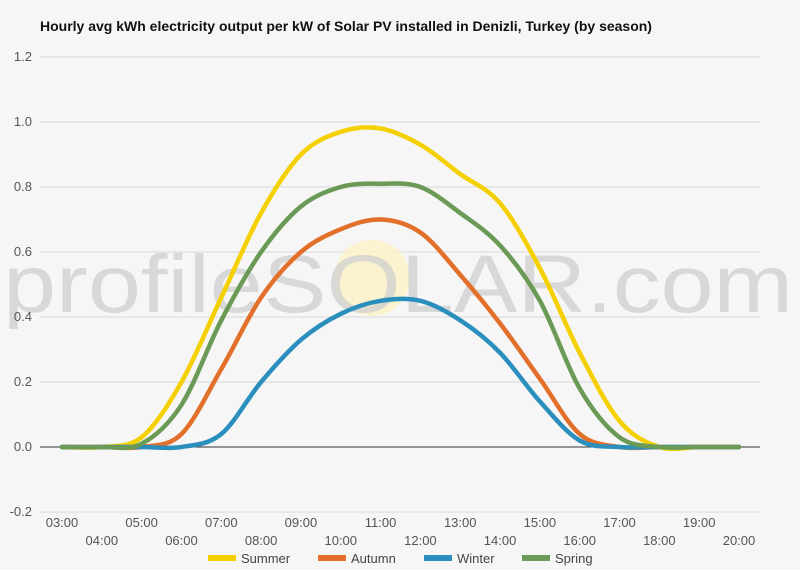  I want to click on legend-label-spring: Spring, so click(574, 558).